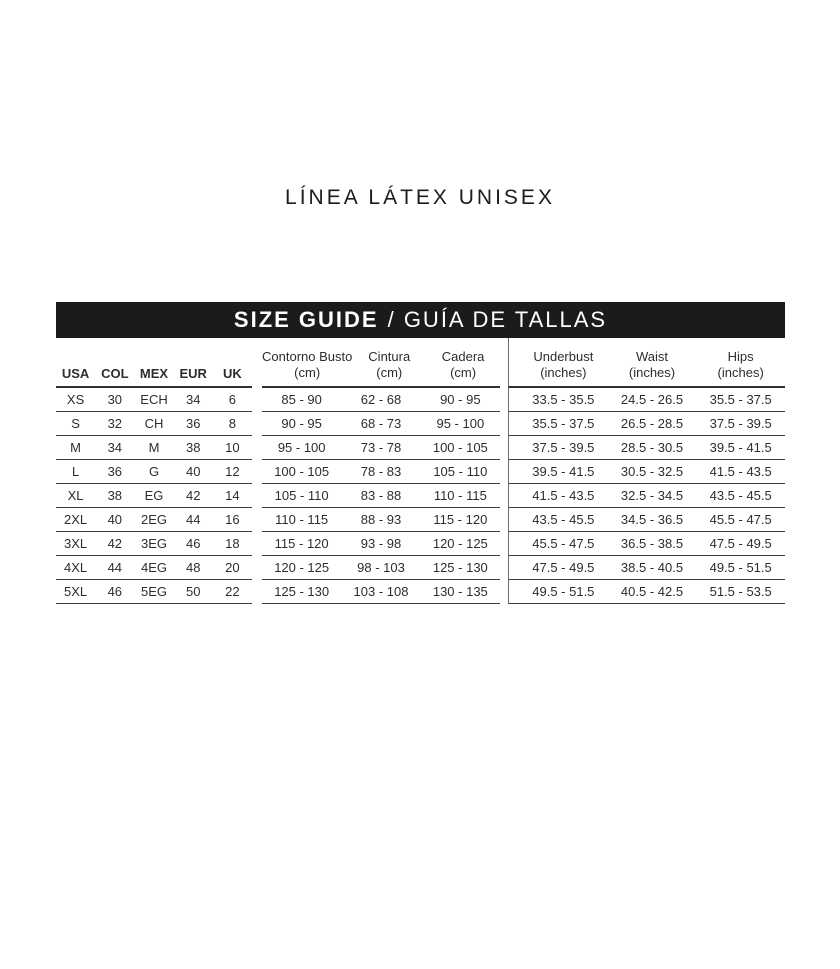  What do you see at coordinates (460, 495) in the screenshot?
I see `cell-hip-cm: 110 - 115` at bounding box center [460, 495].